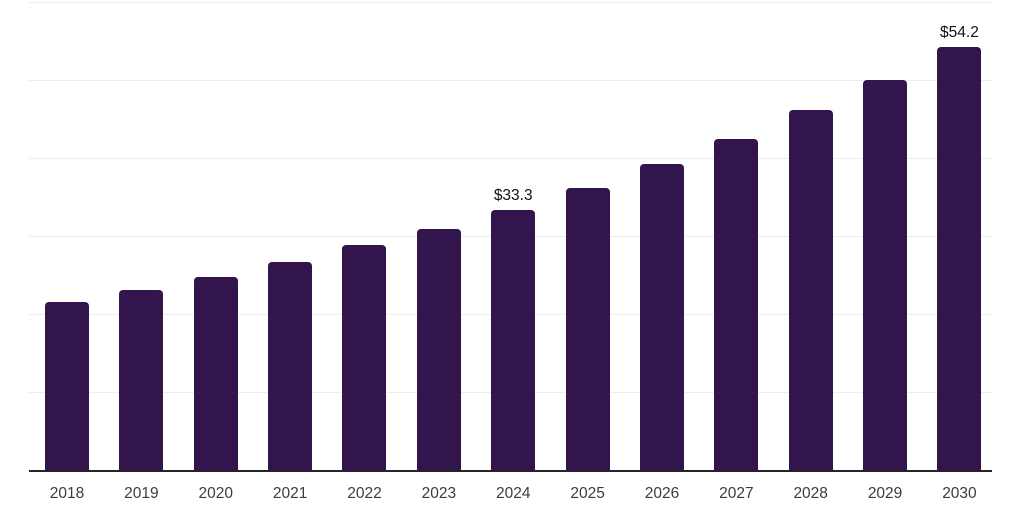 The width and height of the screenshot is (1024, 512). I want to click on bar-2024, so click(513, 340).